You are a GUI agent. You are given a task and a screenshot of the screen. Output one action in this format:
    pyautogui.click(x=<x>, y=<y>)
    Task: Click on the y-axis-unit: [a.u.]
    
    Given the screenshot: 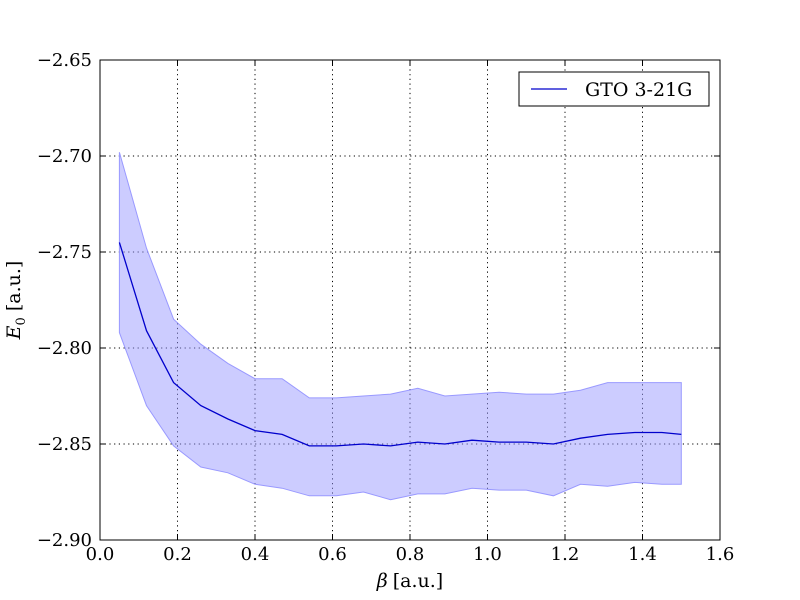 What is the action you would take?
    pyautogui.click(x=14, y=286)
    